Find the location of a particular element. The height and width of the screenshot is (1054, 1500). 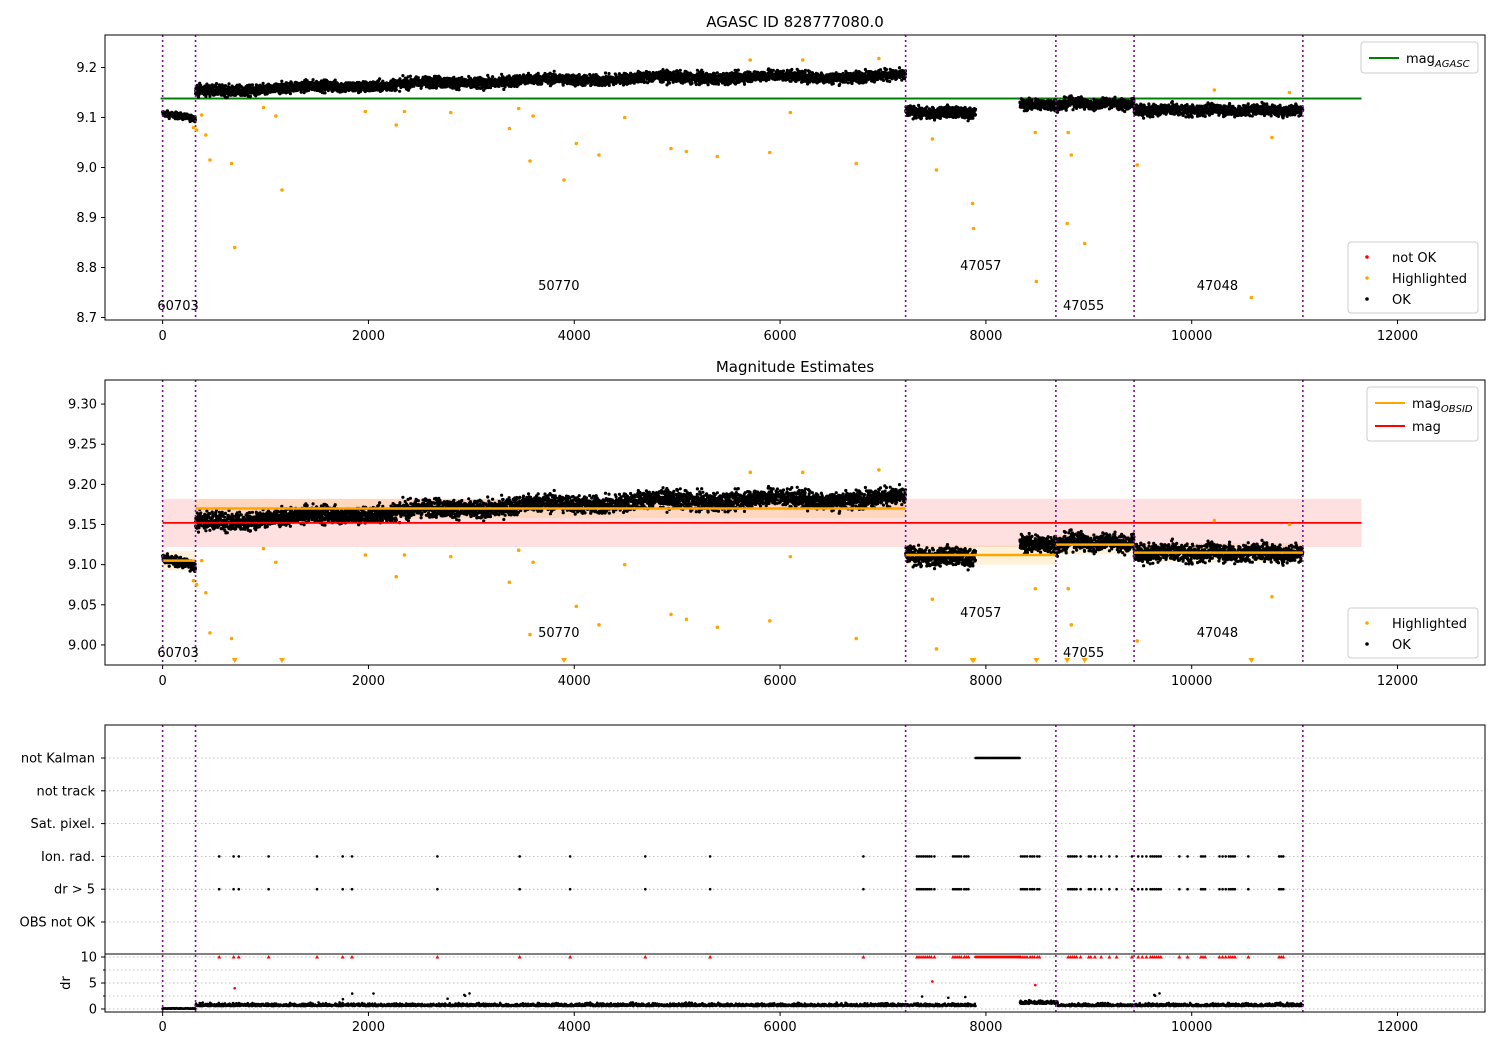

flag-row-label: not track is located at coordinates (65, 791).